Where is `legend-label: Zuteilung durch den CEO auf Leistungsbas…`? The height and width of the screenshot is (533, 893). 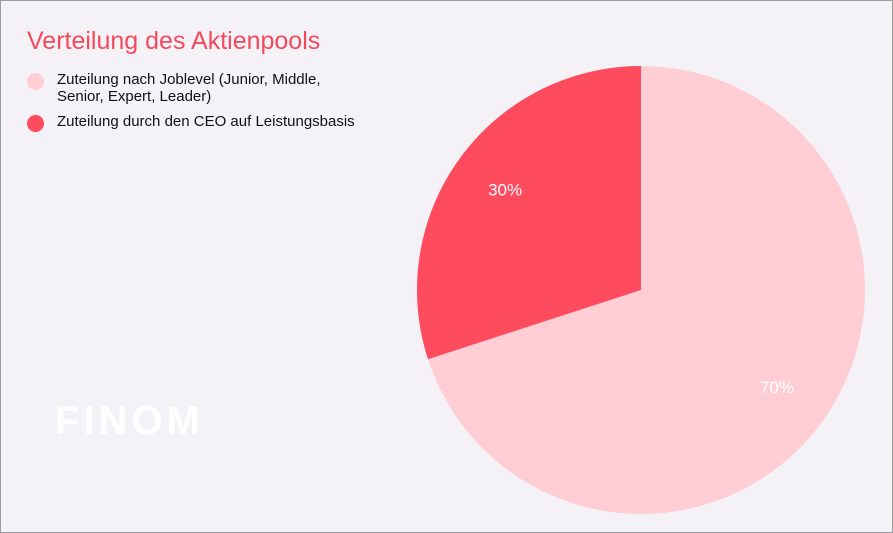
legend-label: Zuteilung durch den CEO auf Leistungsbas… is located at coordinates (206, 121).